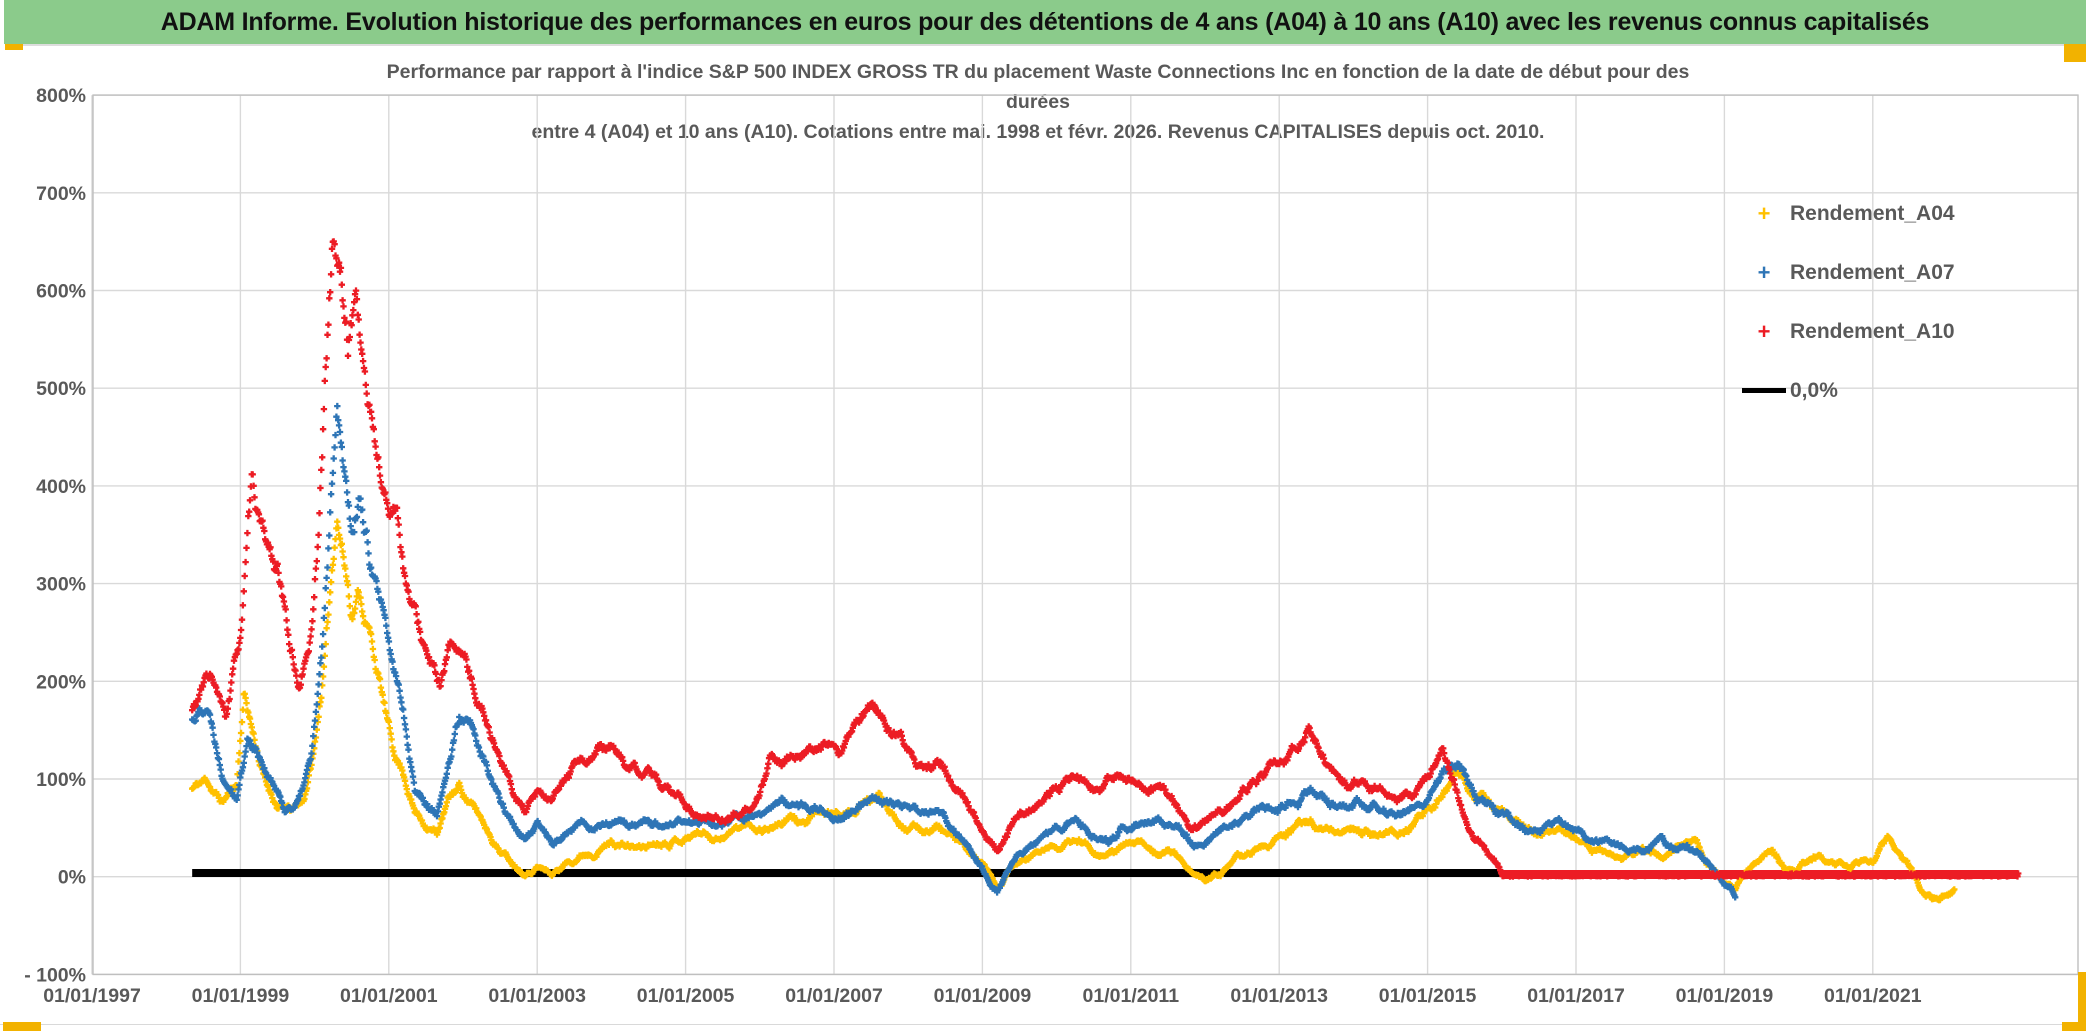 The image size is (2086, 1031). I want to click on legend-label: Rendement_A04, so click(1872, 213).